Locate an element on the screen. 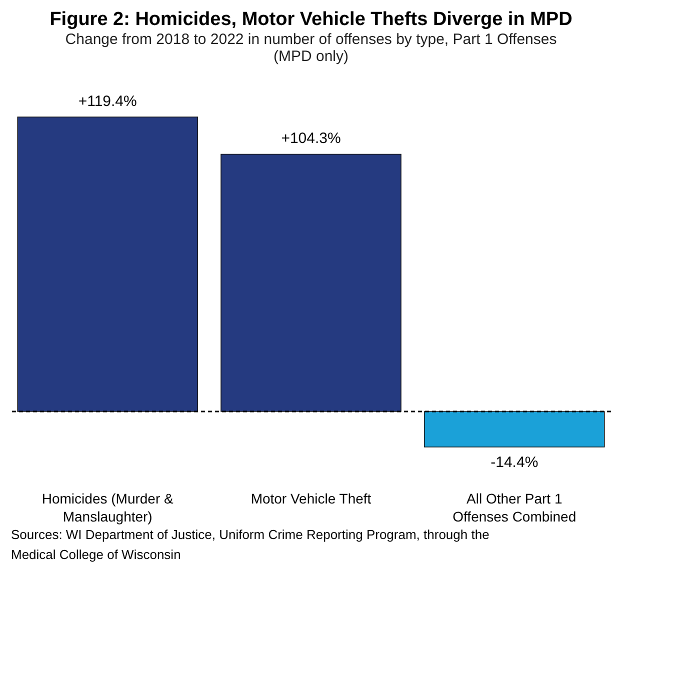  chart-subtitle: Change from 2018 to 2022 in number of offenses by type, Part 1 Offenses (MPD only) is located at coordinates (311, 48).